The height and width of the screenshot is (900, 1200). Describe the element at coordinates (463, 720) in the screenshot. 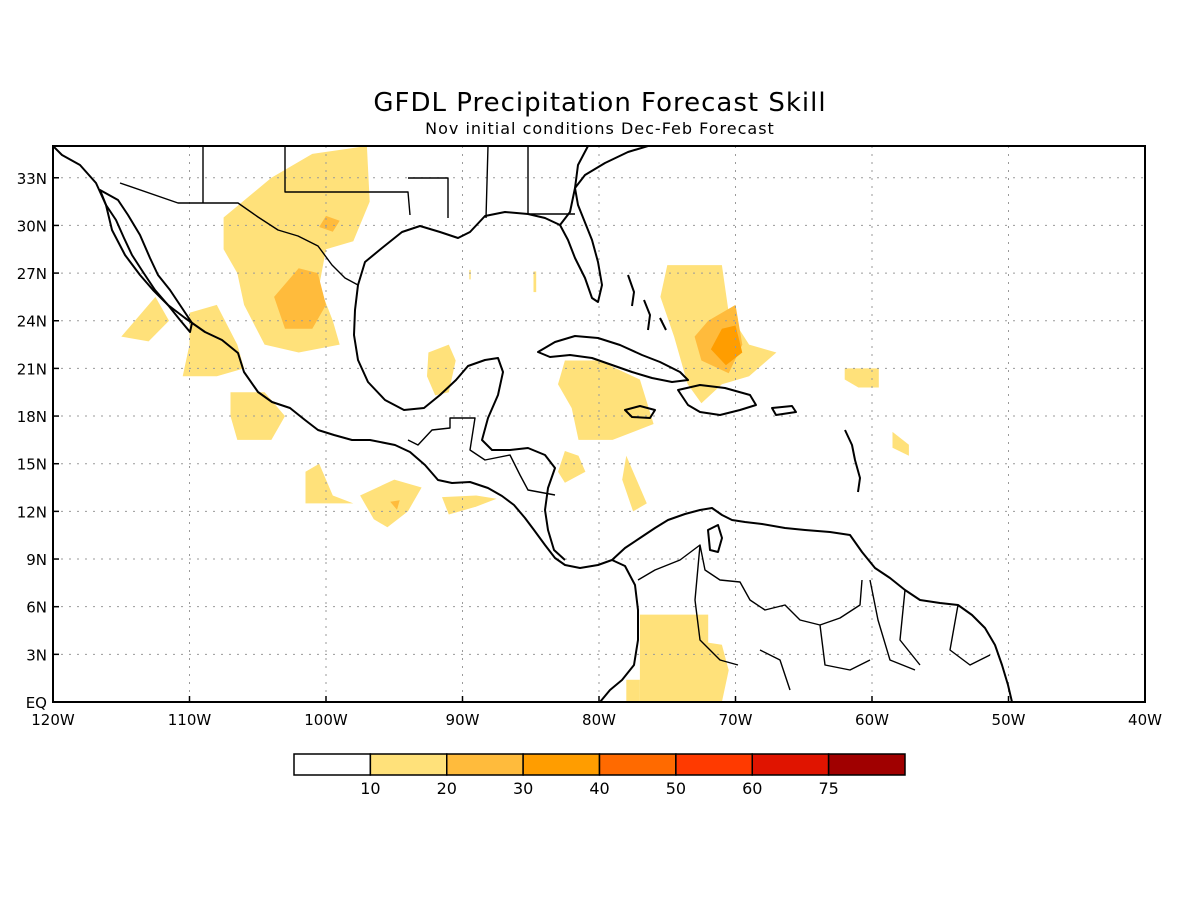

I see `lon-tick-label: 90W` at that location.